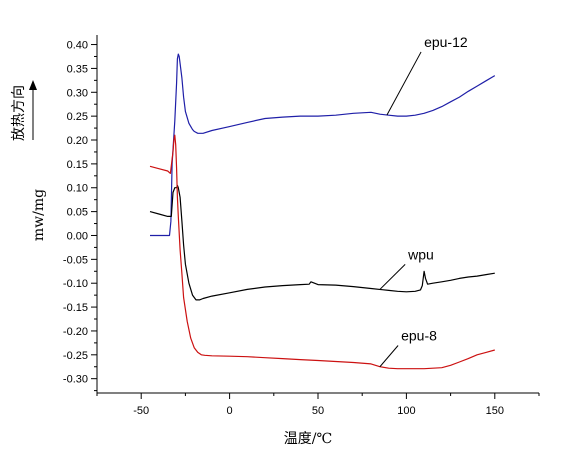 The width and height of the screenshot is (584, 458). Describe the element at coordinates (77, 165) in the screenshot. I see `y-tick-label: 0.15` at that location.